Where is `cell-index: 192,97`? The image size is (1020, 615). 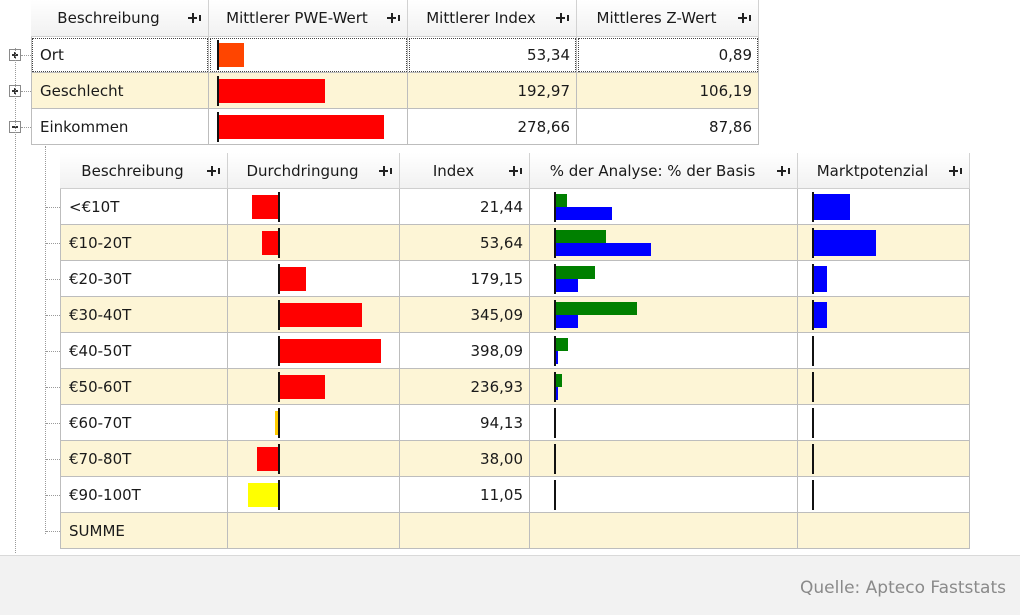
cell-index: 192,97 is located at coordinates (492, 91).